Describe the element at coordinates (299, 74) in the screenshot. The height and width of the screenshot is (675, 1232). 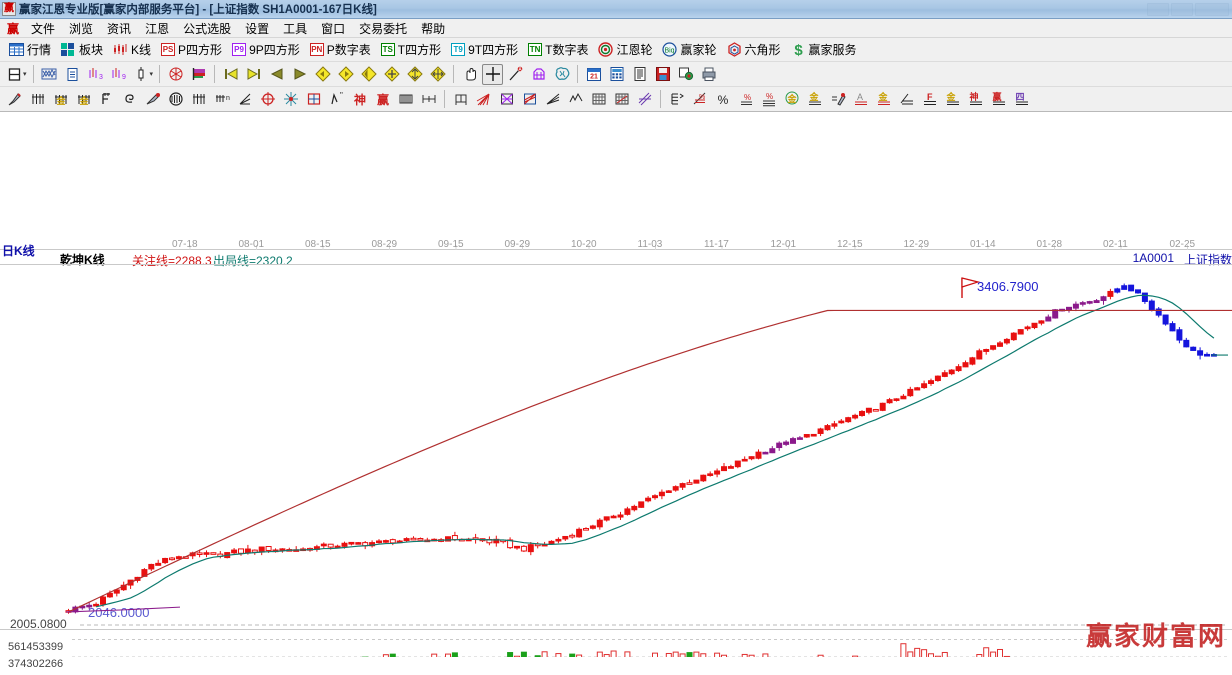
I see `nav-next-icon` at that location.